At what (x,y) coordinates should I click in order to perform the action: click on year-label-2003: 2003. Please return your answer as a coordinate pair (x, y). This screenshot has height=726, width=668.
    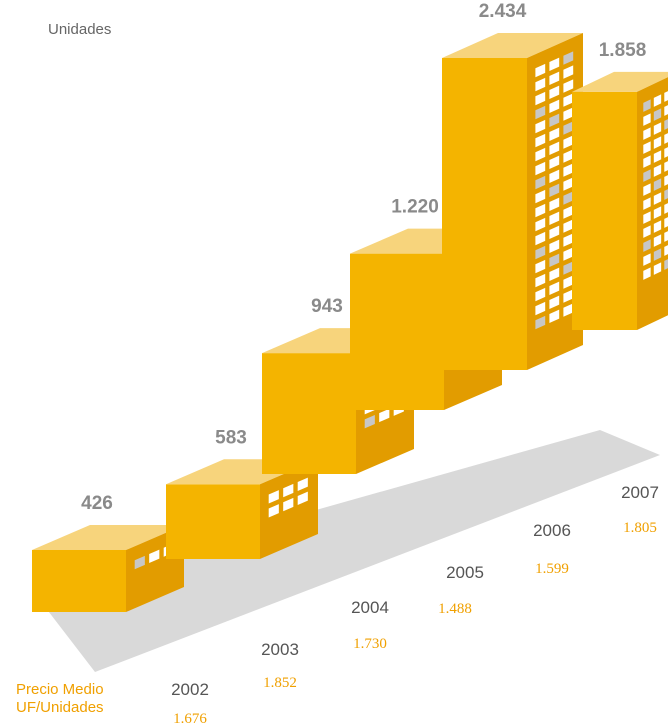
    Looking at the image, I should click on (280, 649).